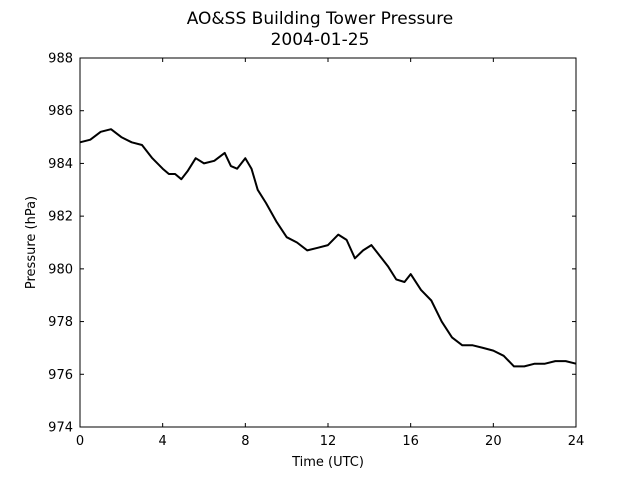 The height and width of the screenshot is (480, 640). Describe the element at coordinates (60, 164) in the screenshot. I see `y-tick-label: 984` at that location.